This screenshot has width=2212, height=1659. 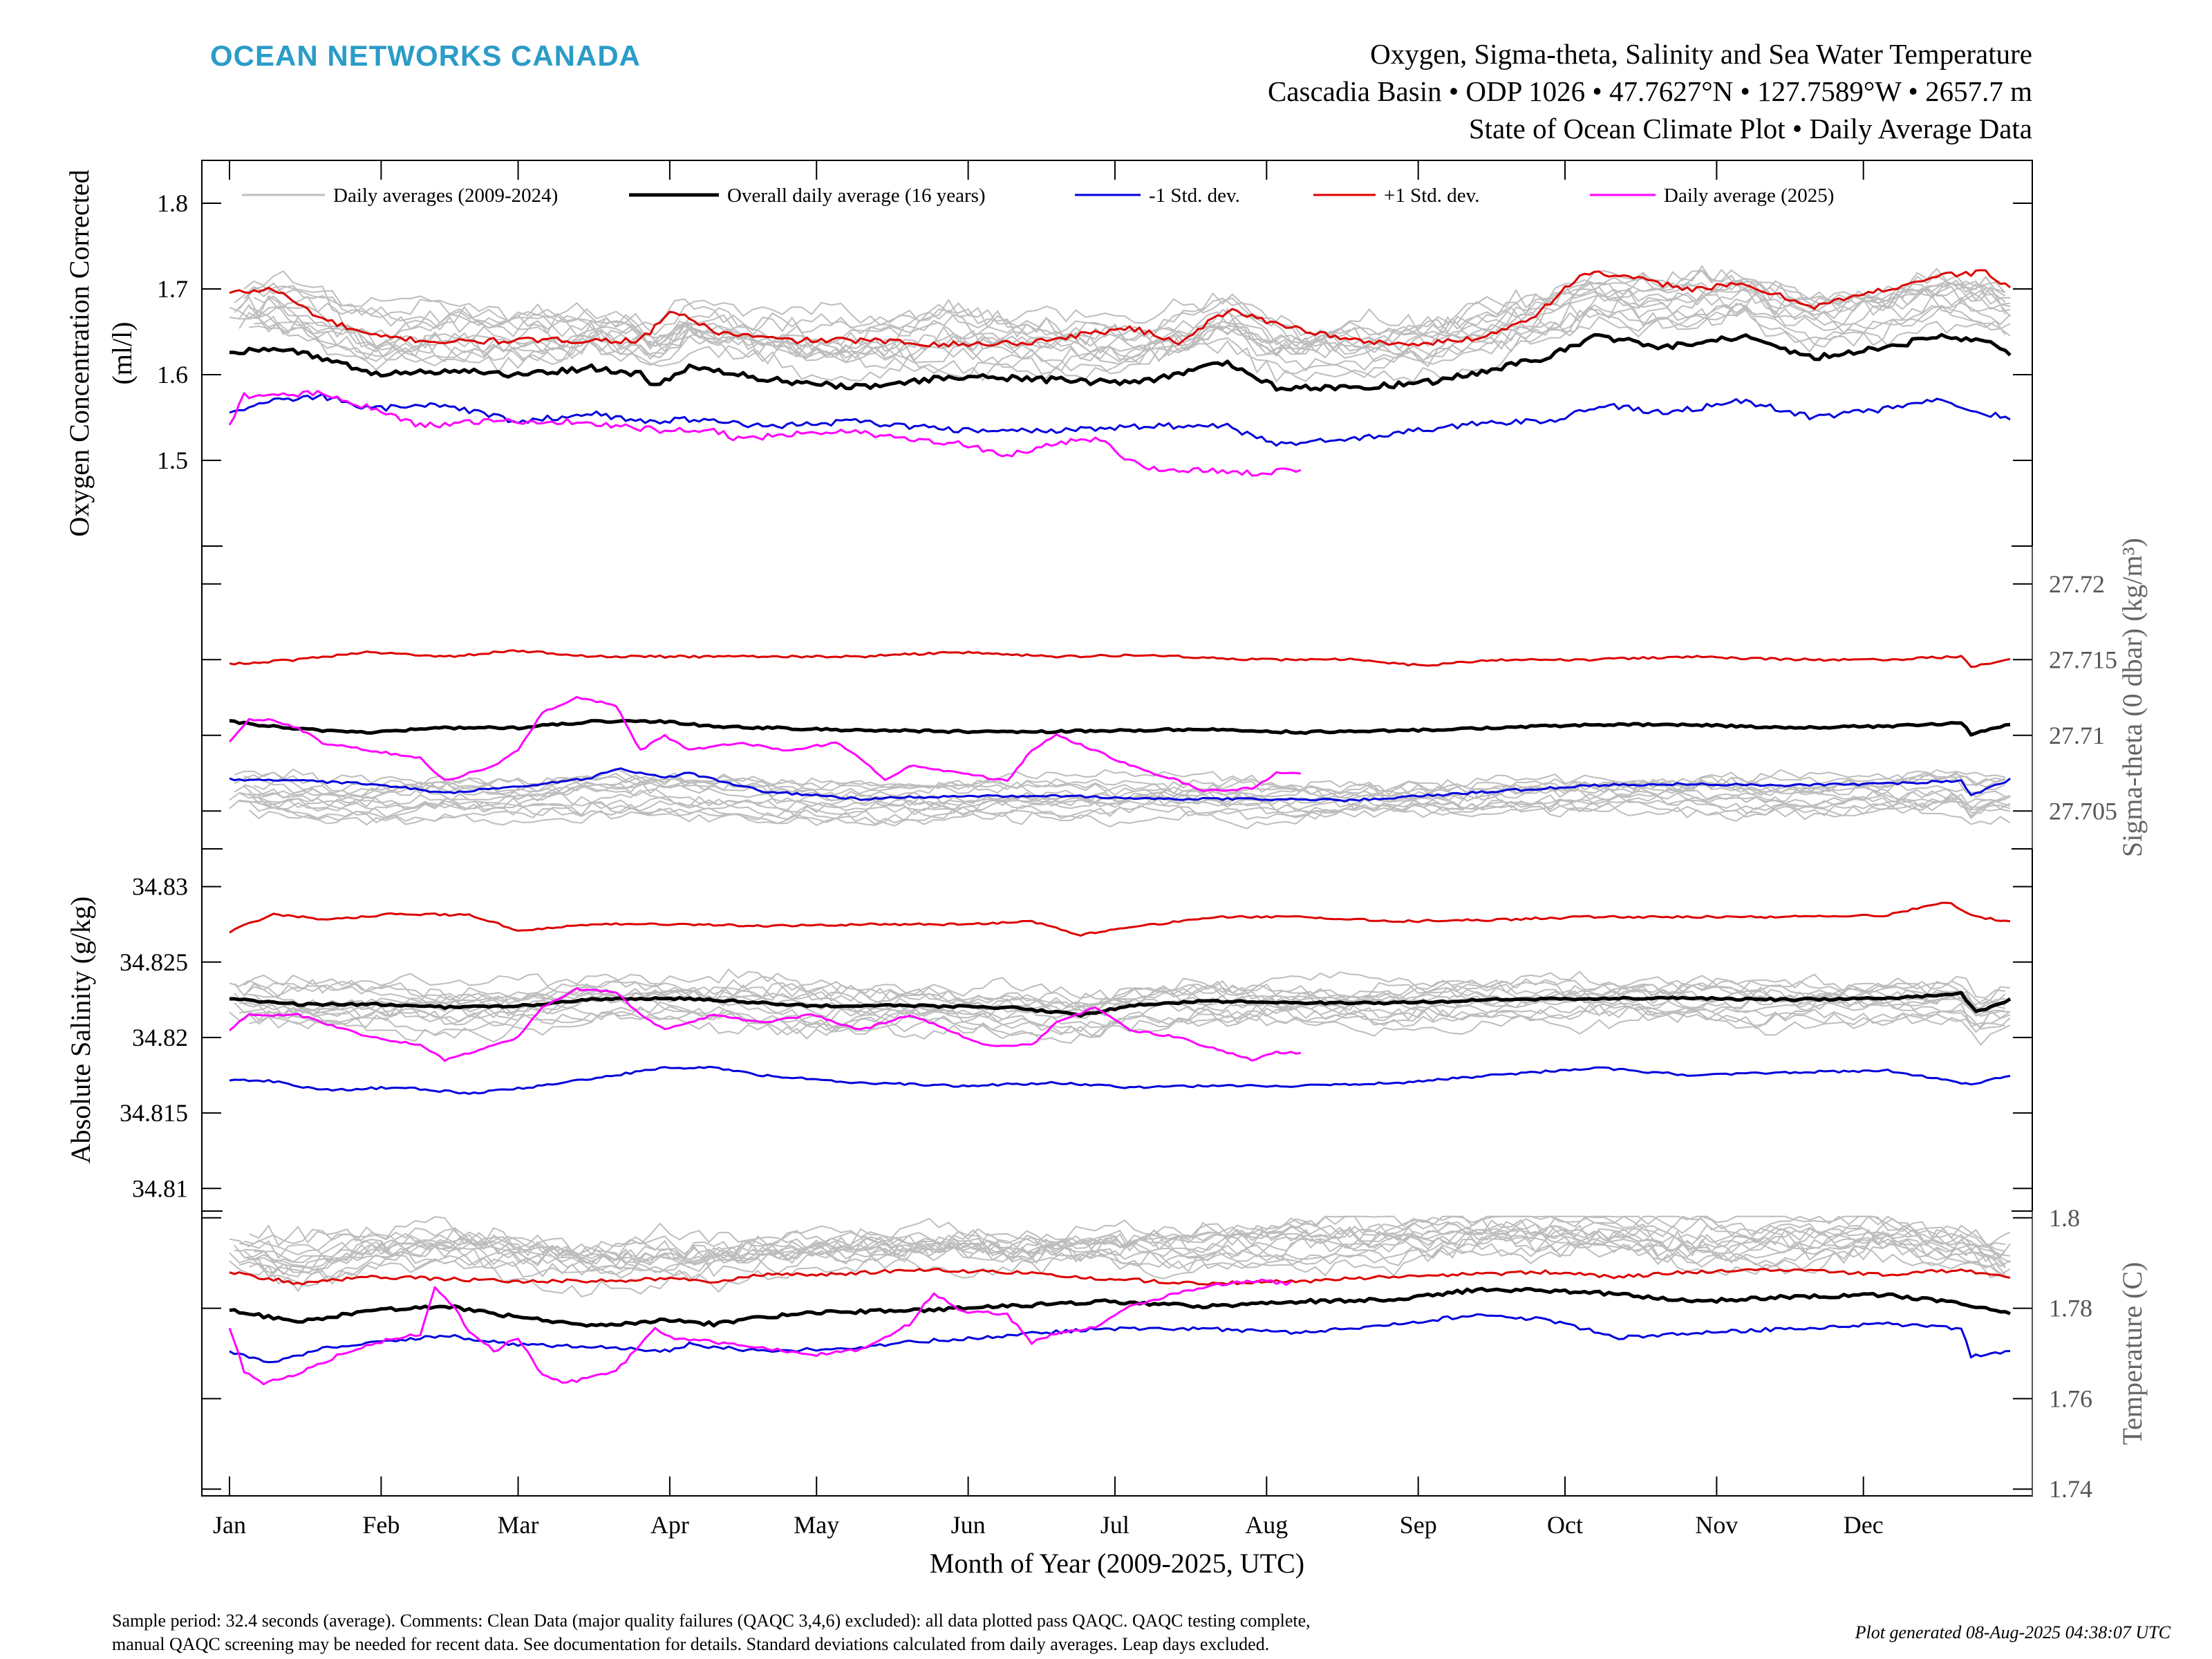 I want to click on legend-label: Daily averages (2009-2024), so click(x=446, y=196).